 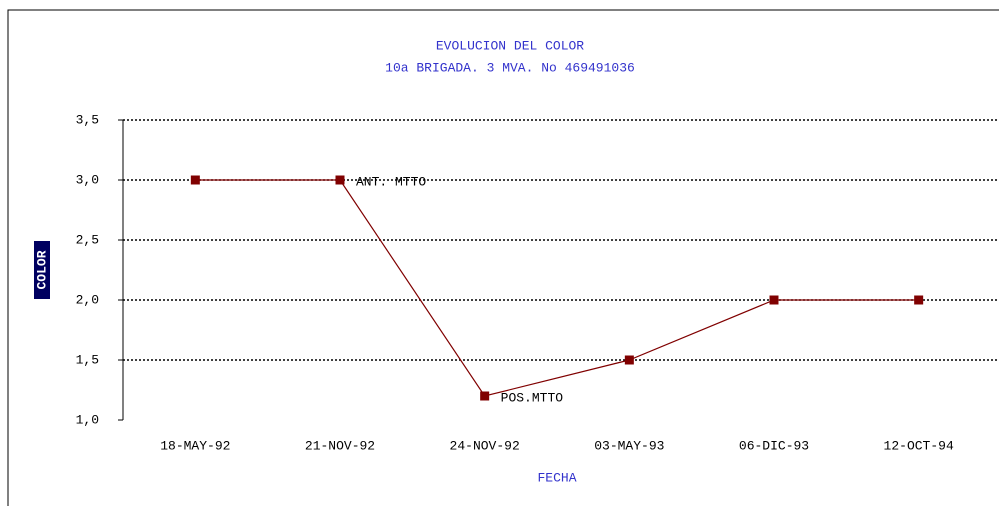 What do you see at coordinates (87, 179) in the screenshot?
I see `y-tick-label: 3,0` at bounding box center [87, 179].